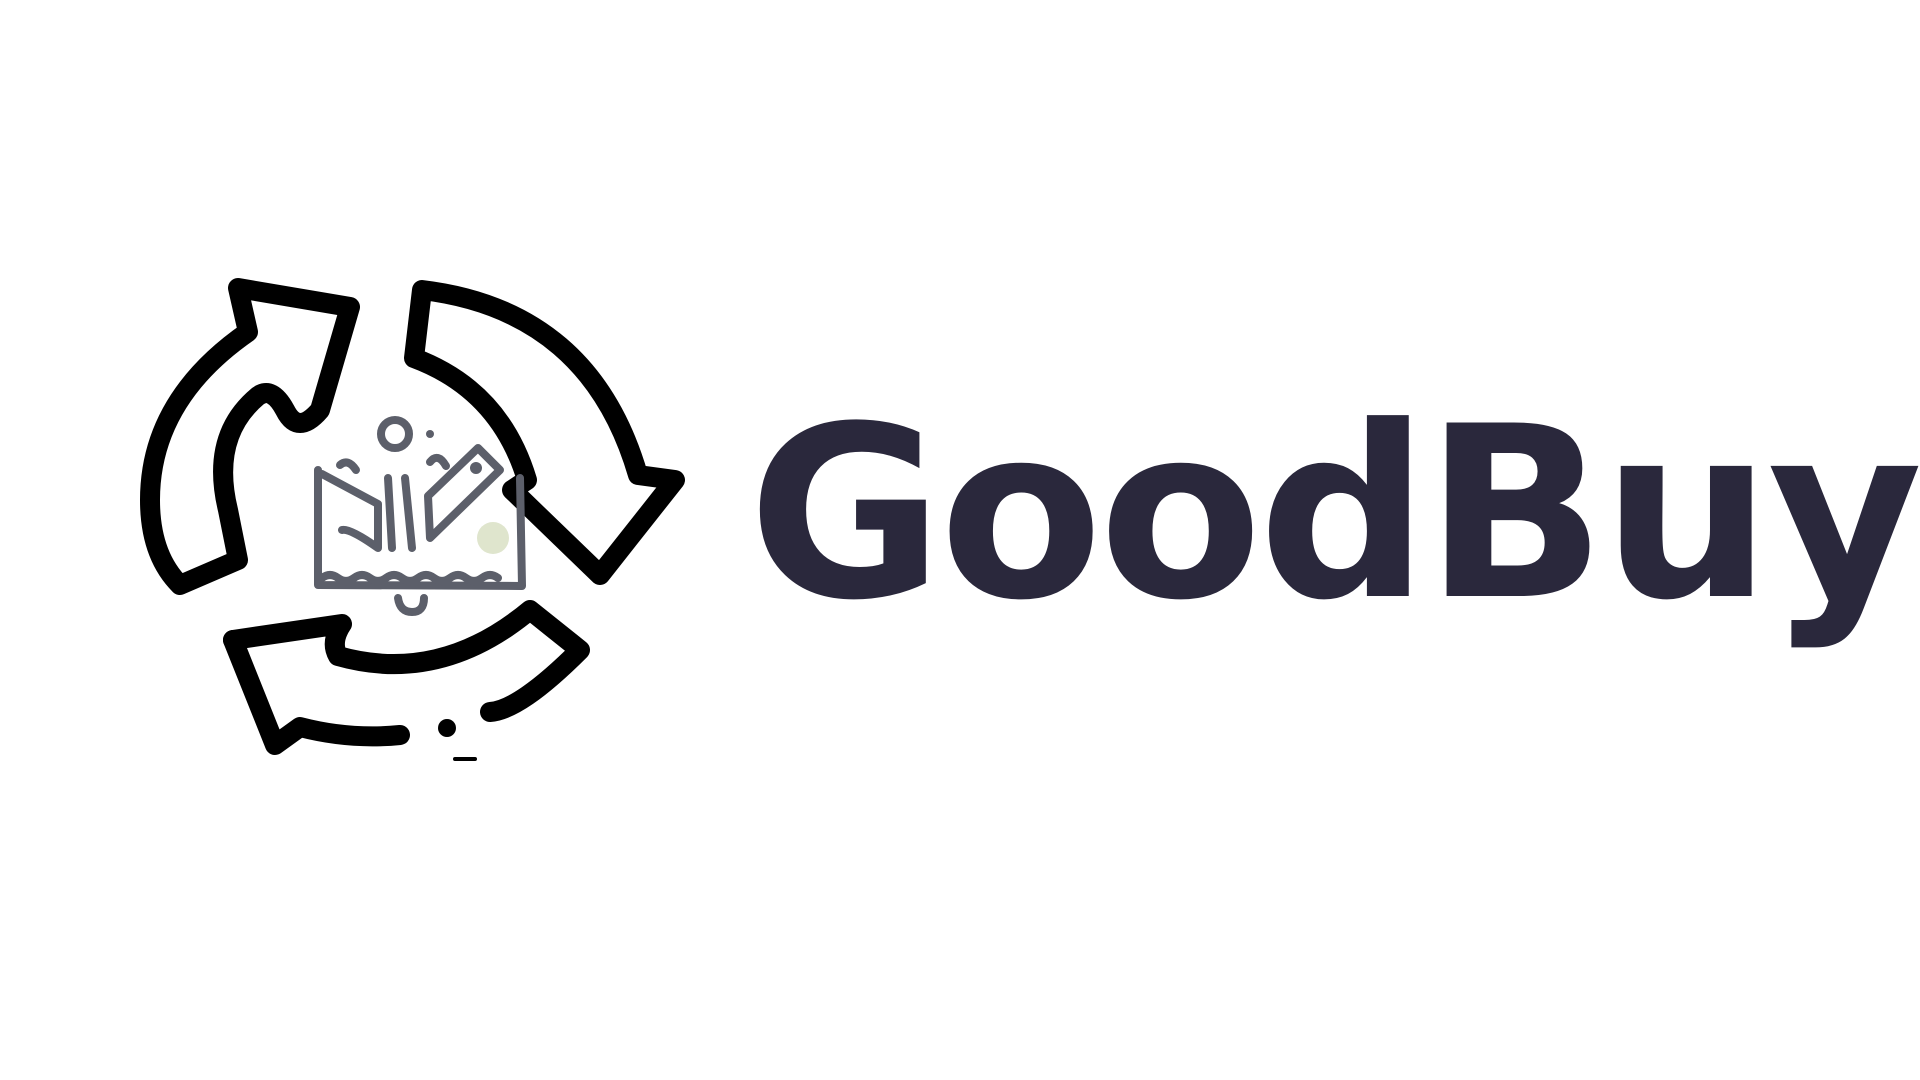  I want to click on accent-blob-icon, so click(493, 538).